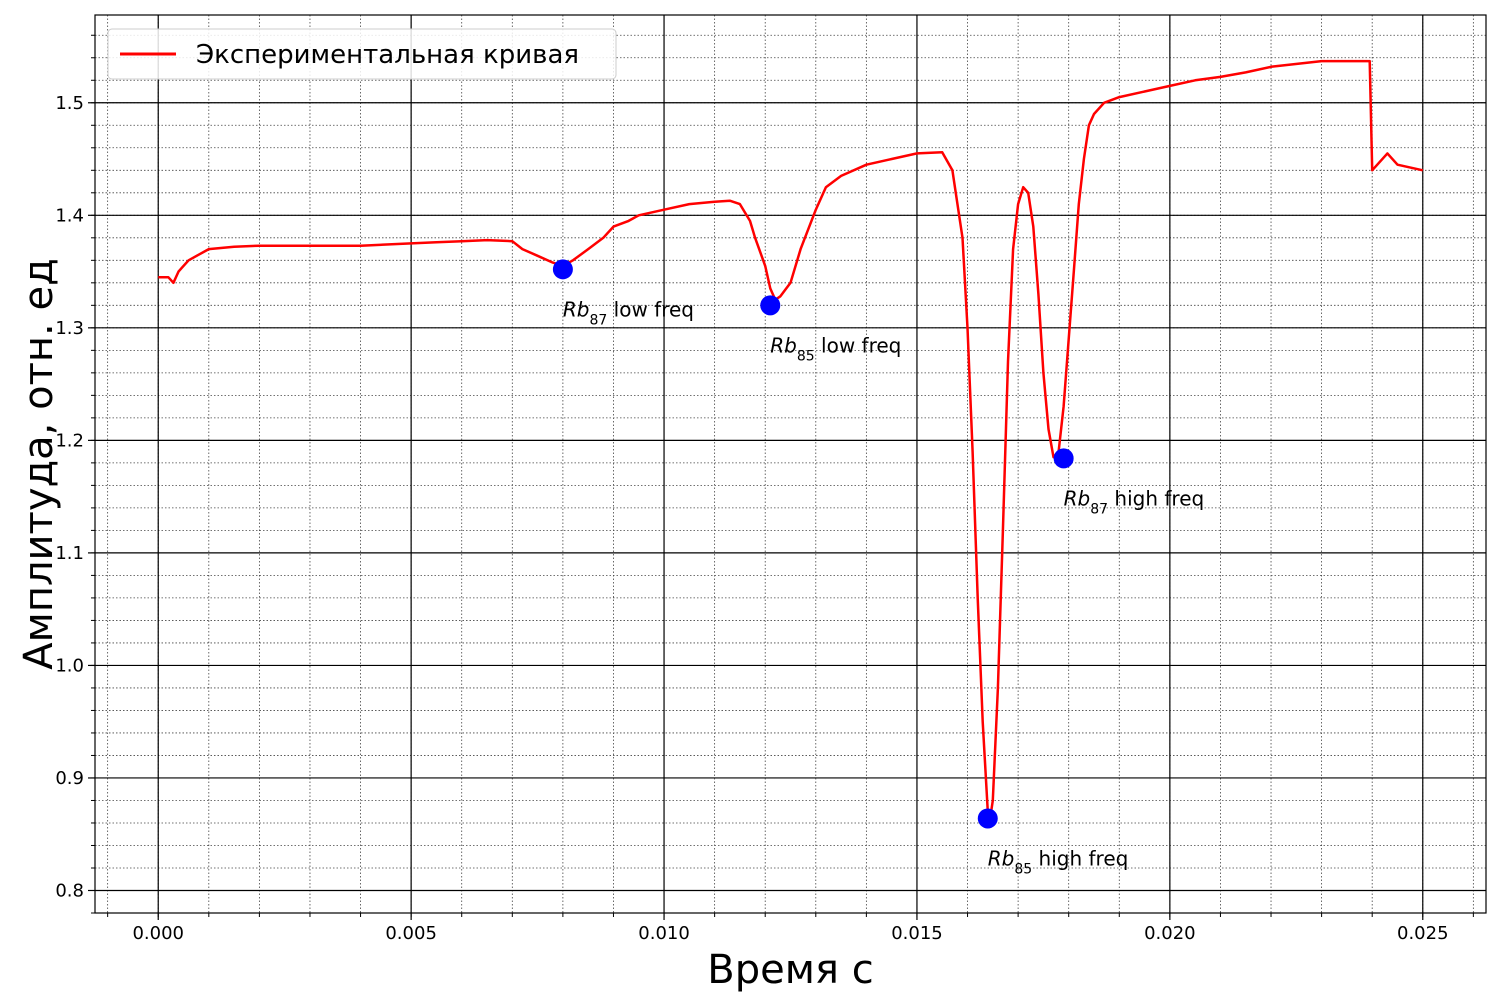 Image resolution: width=1500 pixels, height=1000 pixels. I want to click on x-tick-label: 0.000, so click(158, 933).